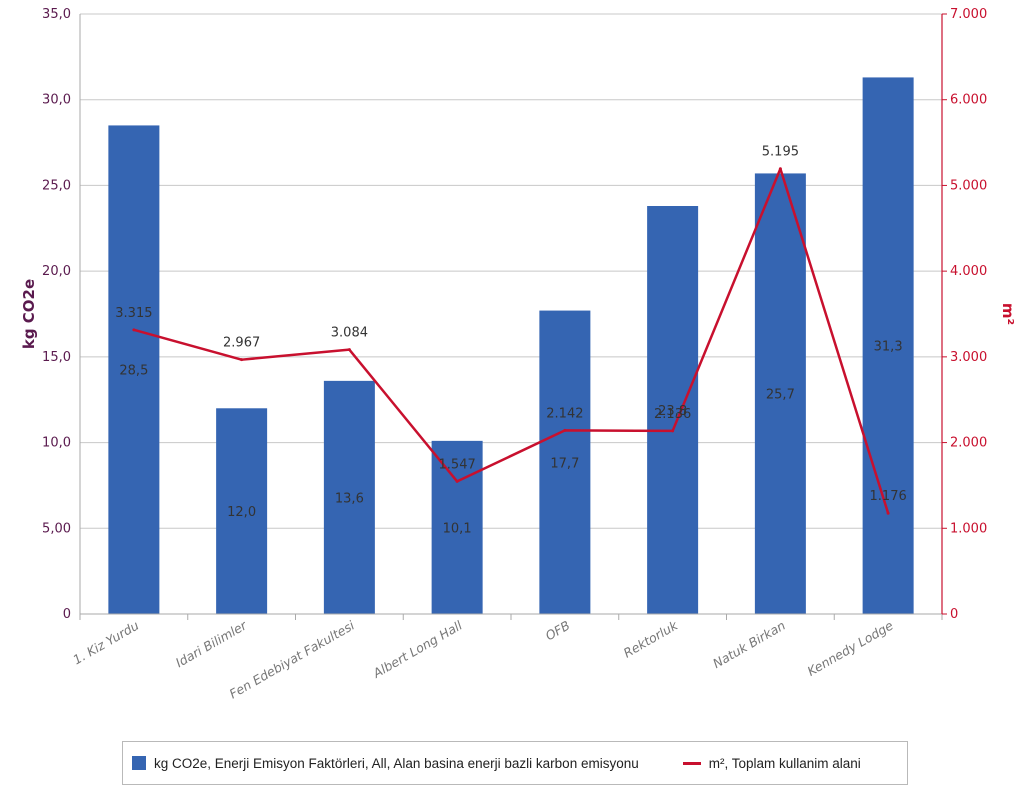 The height and width of the screenshot is (807, 1030). I want to click on y-right-tick-label: 6.000, so click(968, 100).